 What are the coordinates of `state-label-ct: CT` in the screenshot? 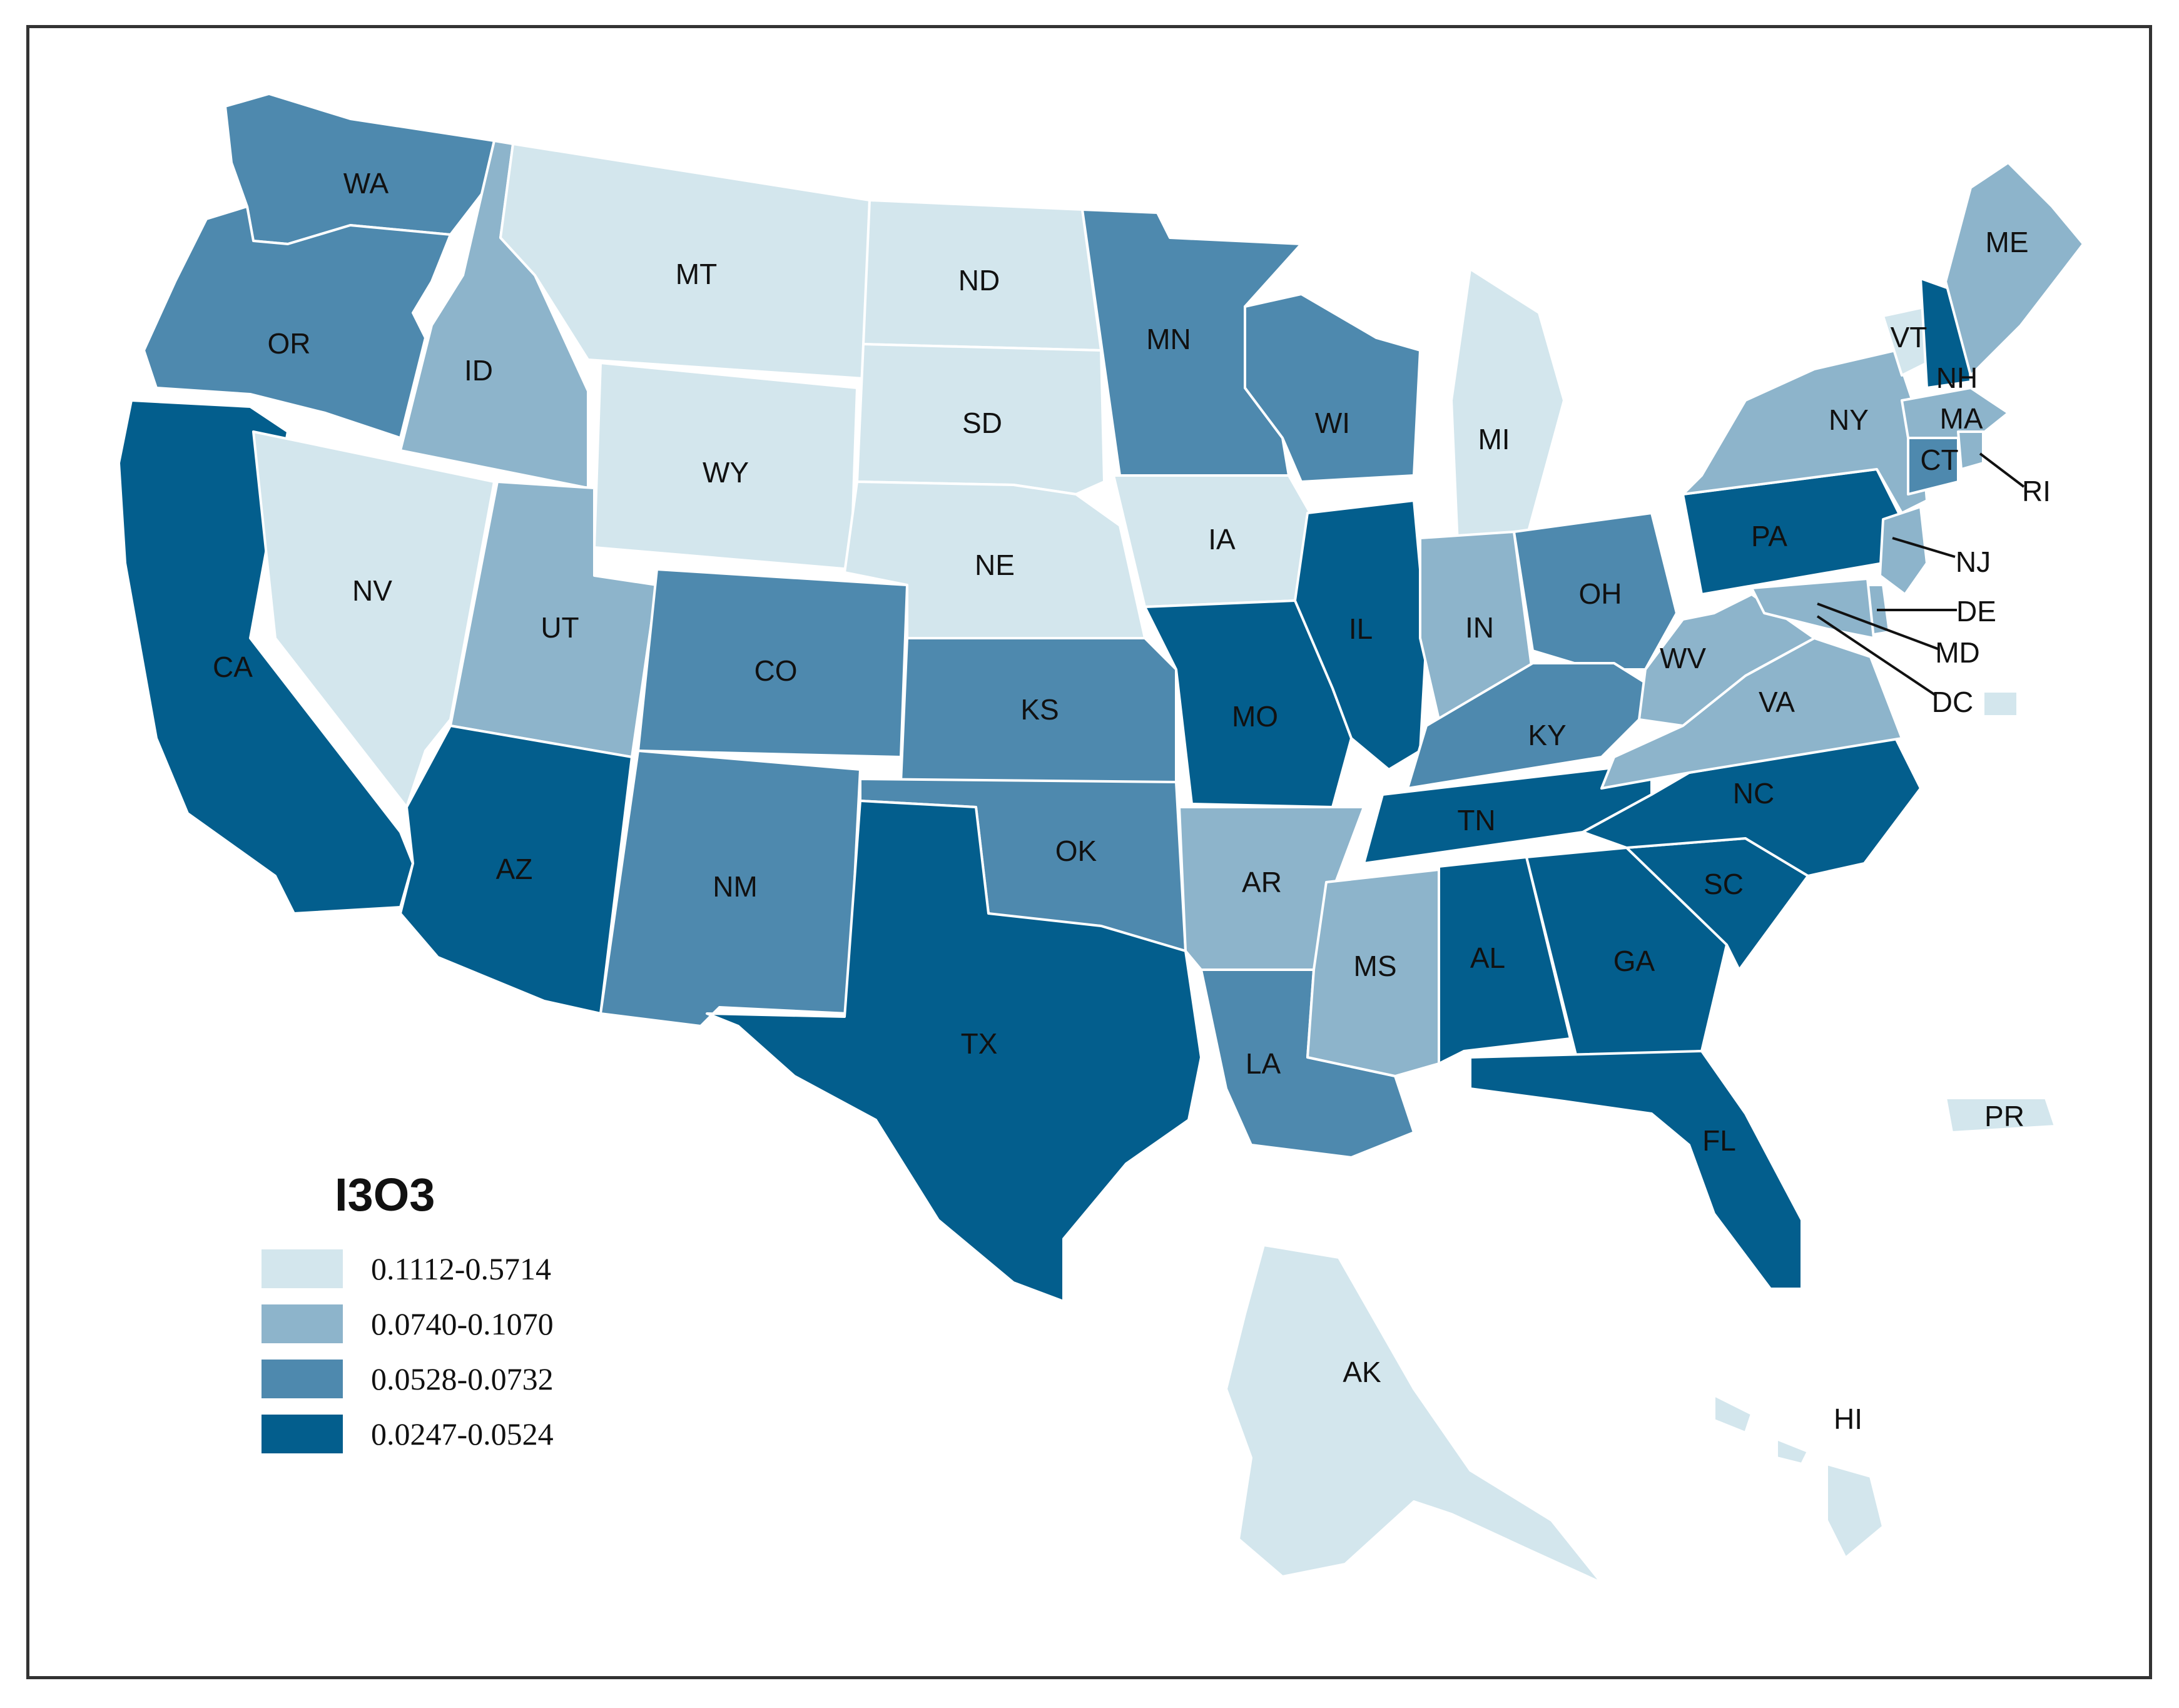 It's located at (1939, 460).